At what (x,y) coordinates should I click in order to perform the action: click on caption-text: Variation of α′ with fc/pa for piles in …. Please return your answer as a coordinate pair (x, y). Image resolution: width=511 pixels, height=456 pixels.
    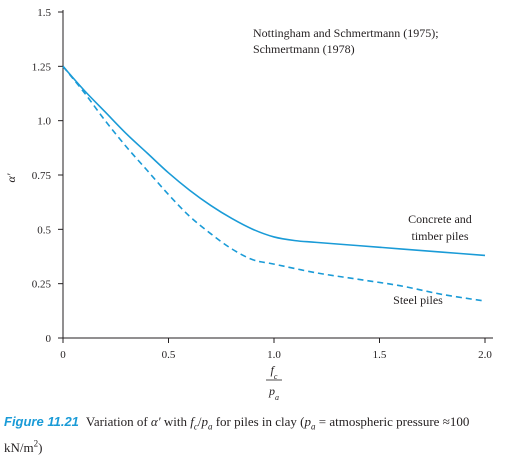
    Looking at the image, I should click on (237, 434).